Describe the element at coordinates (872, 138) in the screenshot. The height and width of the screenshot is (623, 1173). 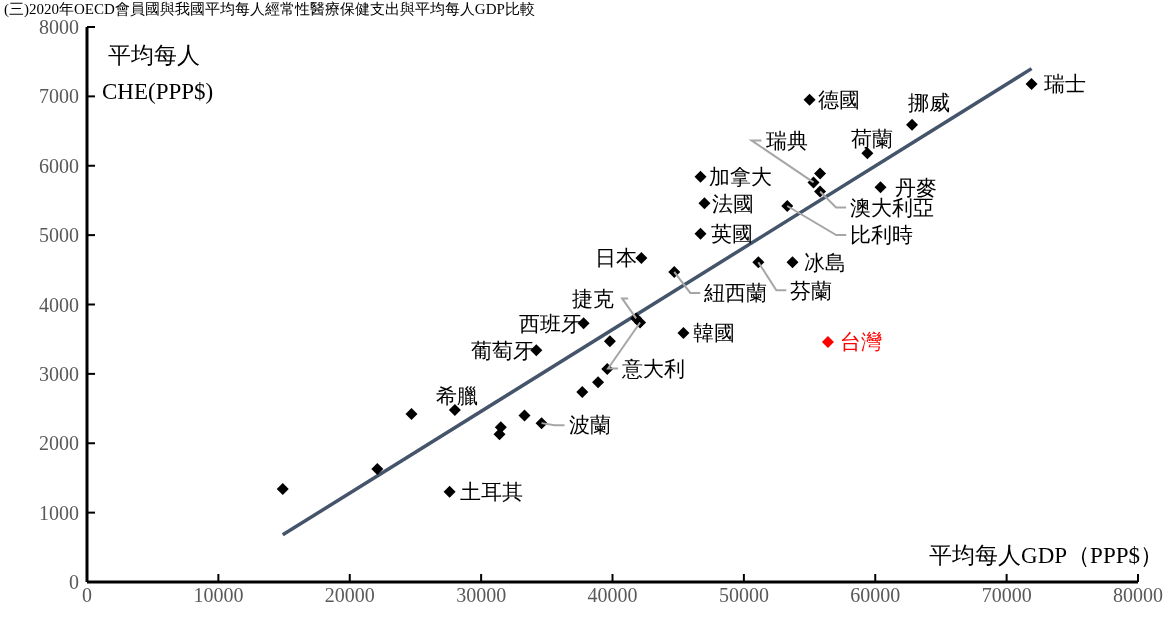
I see `annotation: 荷蘭` at that location.